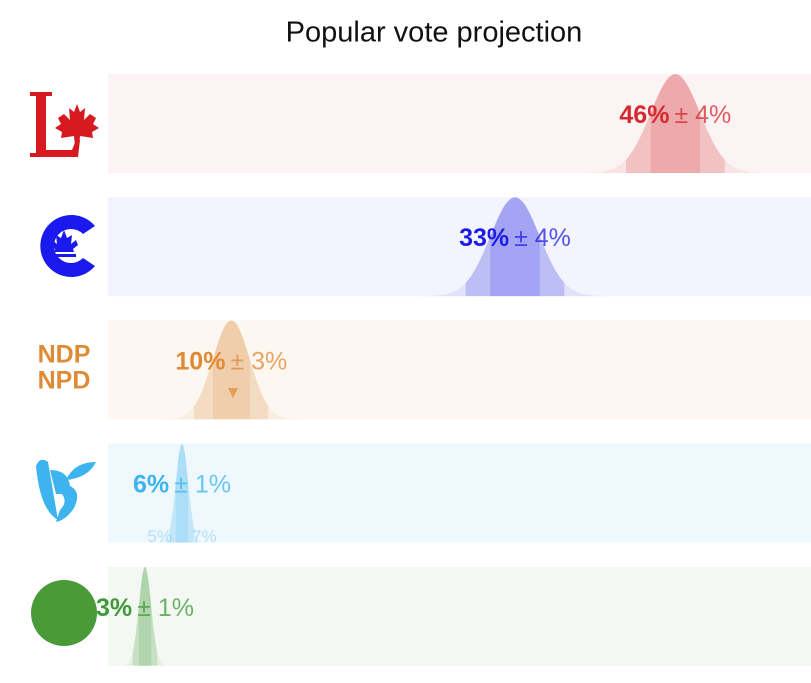  I want to click on value-label: 6% ± 1%, so click(182, 484).